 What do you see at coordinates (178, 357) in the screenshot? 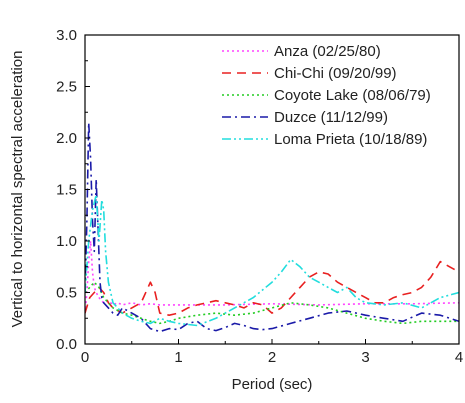
I see `x-tick-label: 1` at bounding box center [178, 357].